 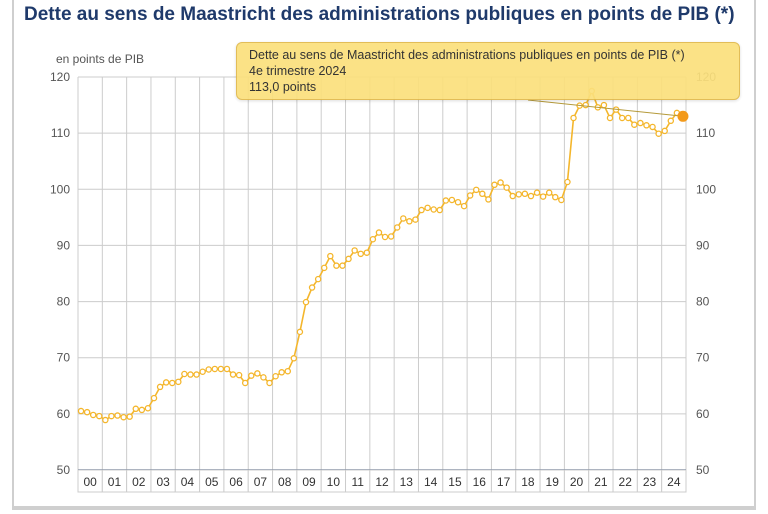 I want to click on y-tick-label-left: 70, so click(x=64, y=358).